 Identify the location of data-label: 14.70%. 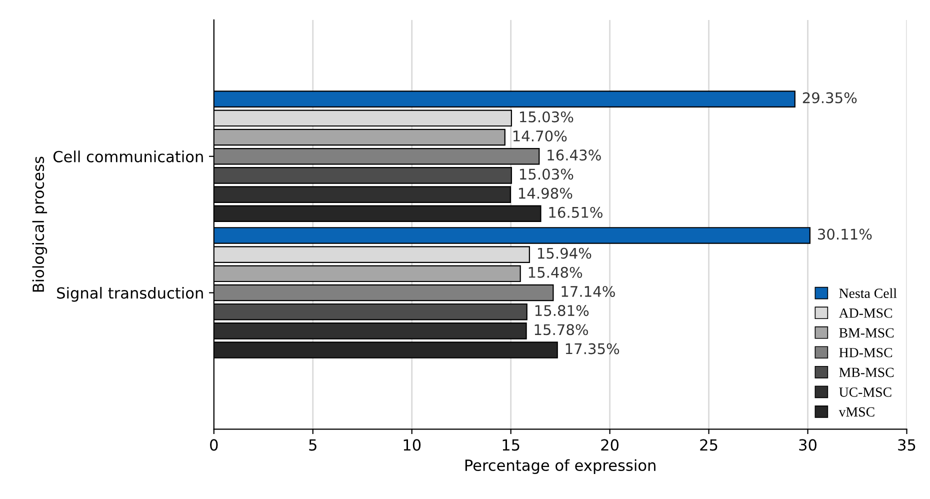
(540, 136).